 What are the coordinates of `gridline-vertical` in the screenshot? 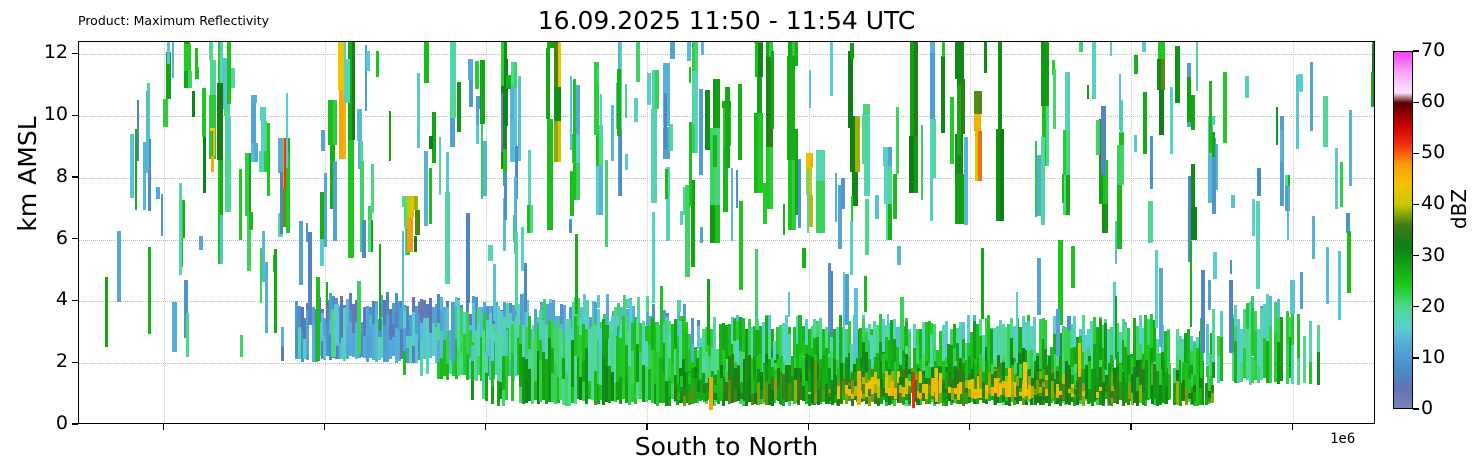 It's located at (487, 232).